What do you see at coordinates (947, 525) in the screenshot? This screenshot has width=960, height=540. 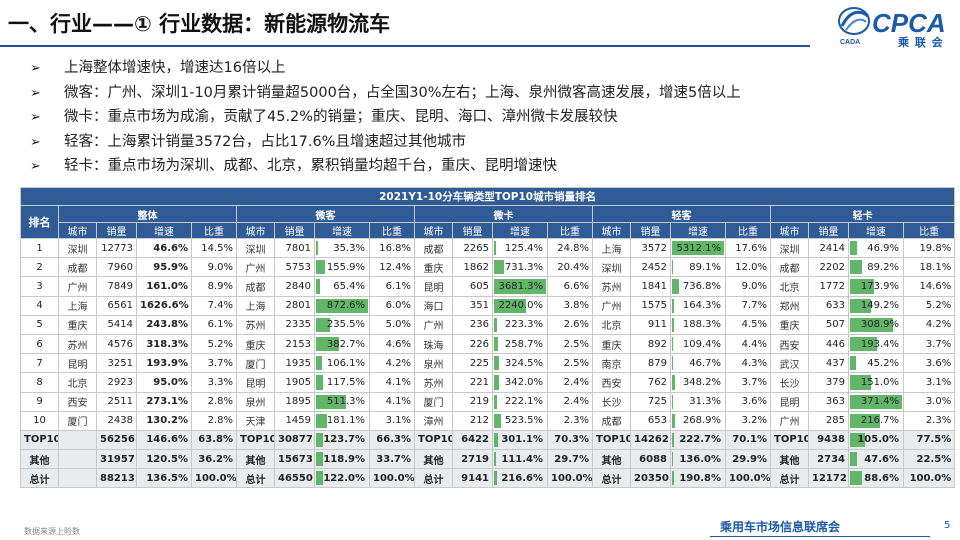 I see `page-number: 5` at bounding box center [947, 525].